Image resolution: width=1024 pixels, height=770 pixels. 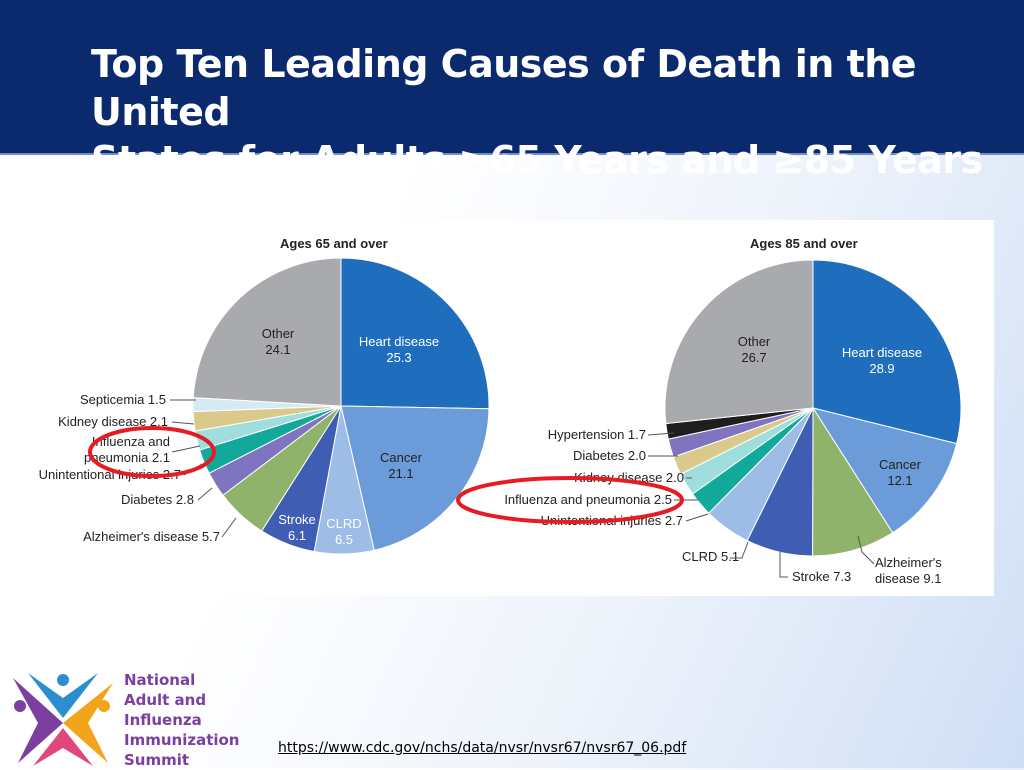 What do you see at coordinates (163, 720) in the screenshot?
I see `logo-line: Influenza` at bounding box center [163, 720].